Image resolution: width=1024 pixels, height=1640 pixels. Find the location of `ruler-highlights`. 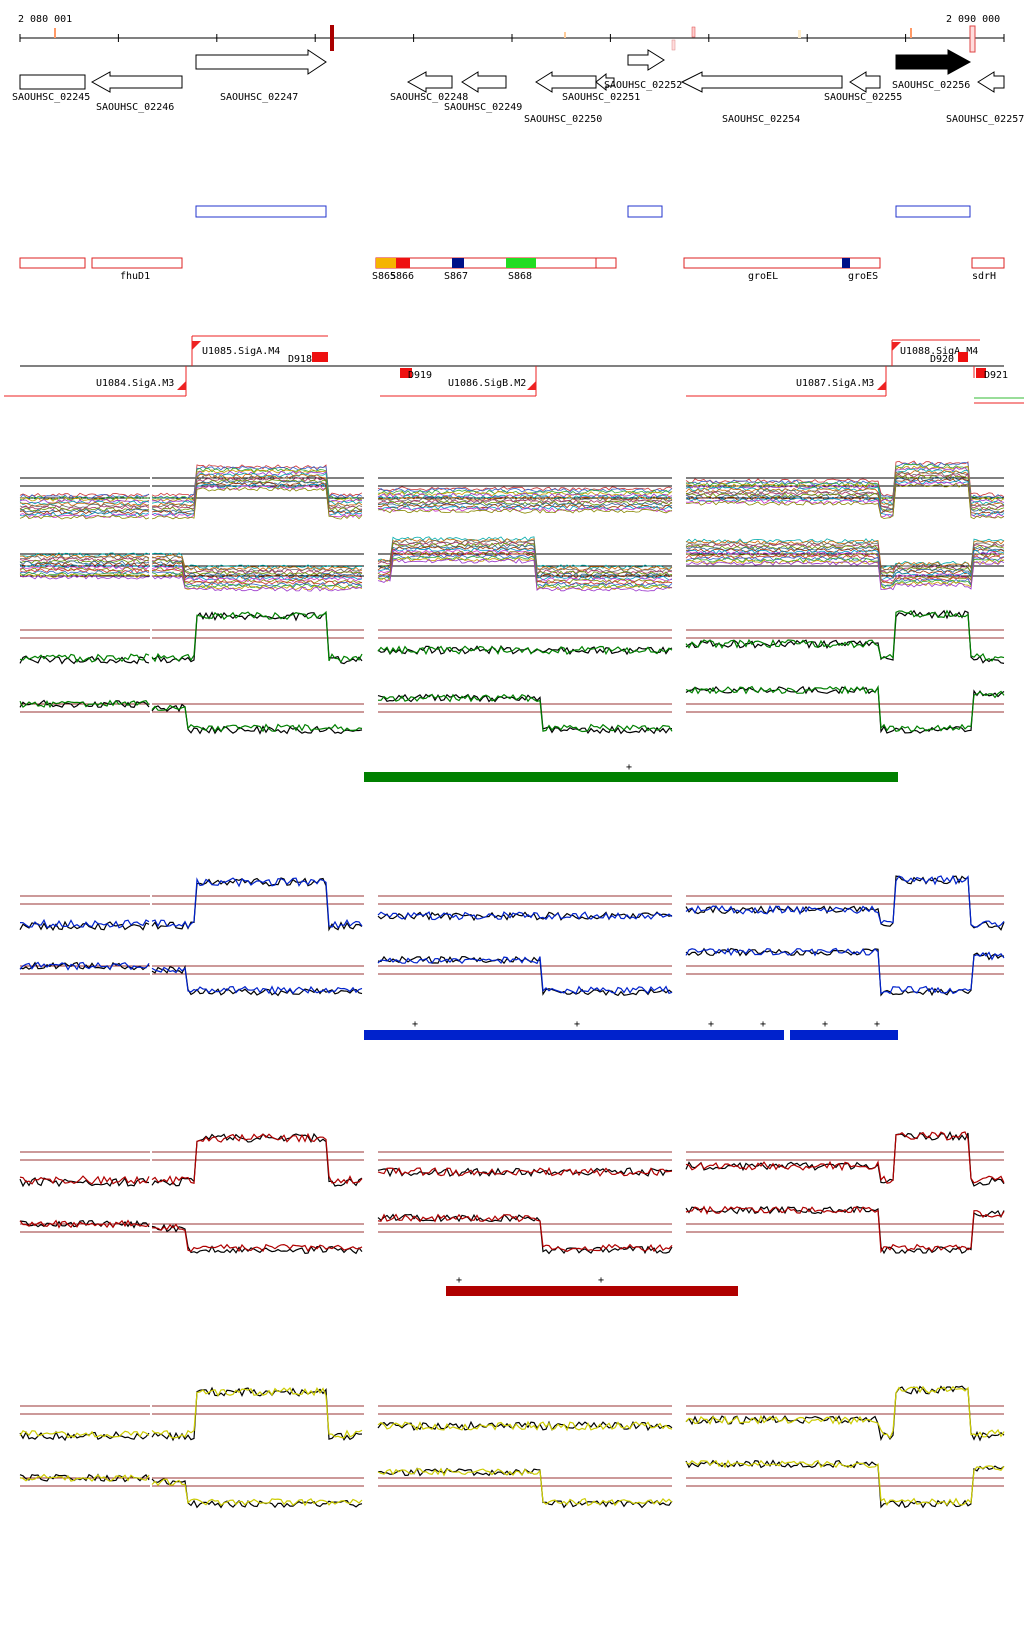

ruler-highlights is located at coordinates (515, 39).